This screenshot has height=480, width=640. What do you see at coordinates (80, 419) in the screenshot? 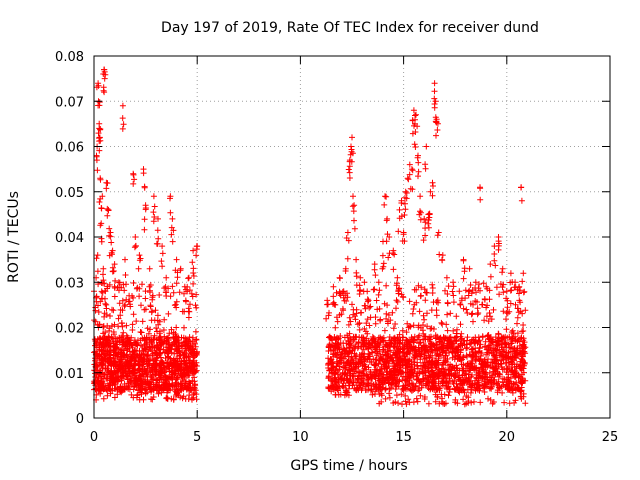
I see `y-tick-label: 0` at bounding box center [80, 419].